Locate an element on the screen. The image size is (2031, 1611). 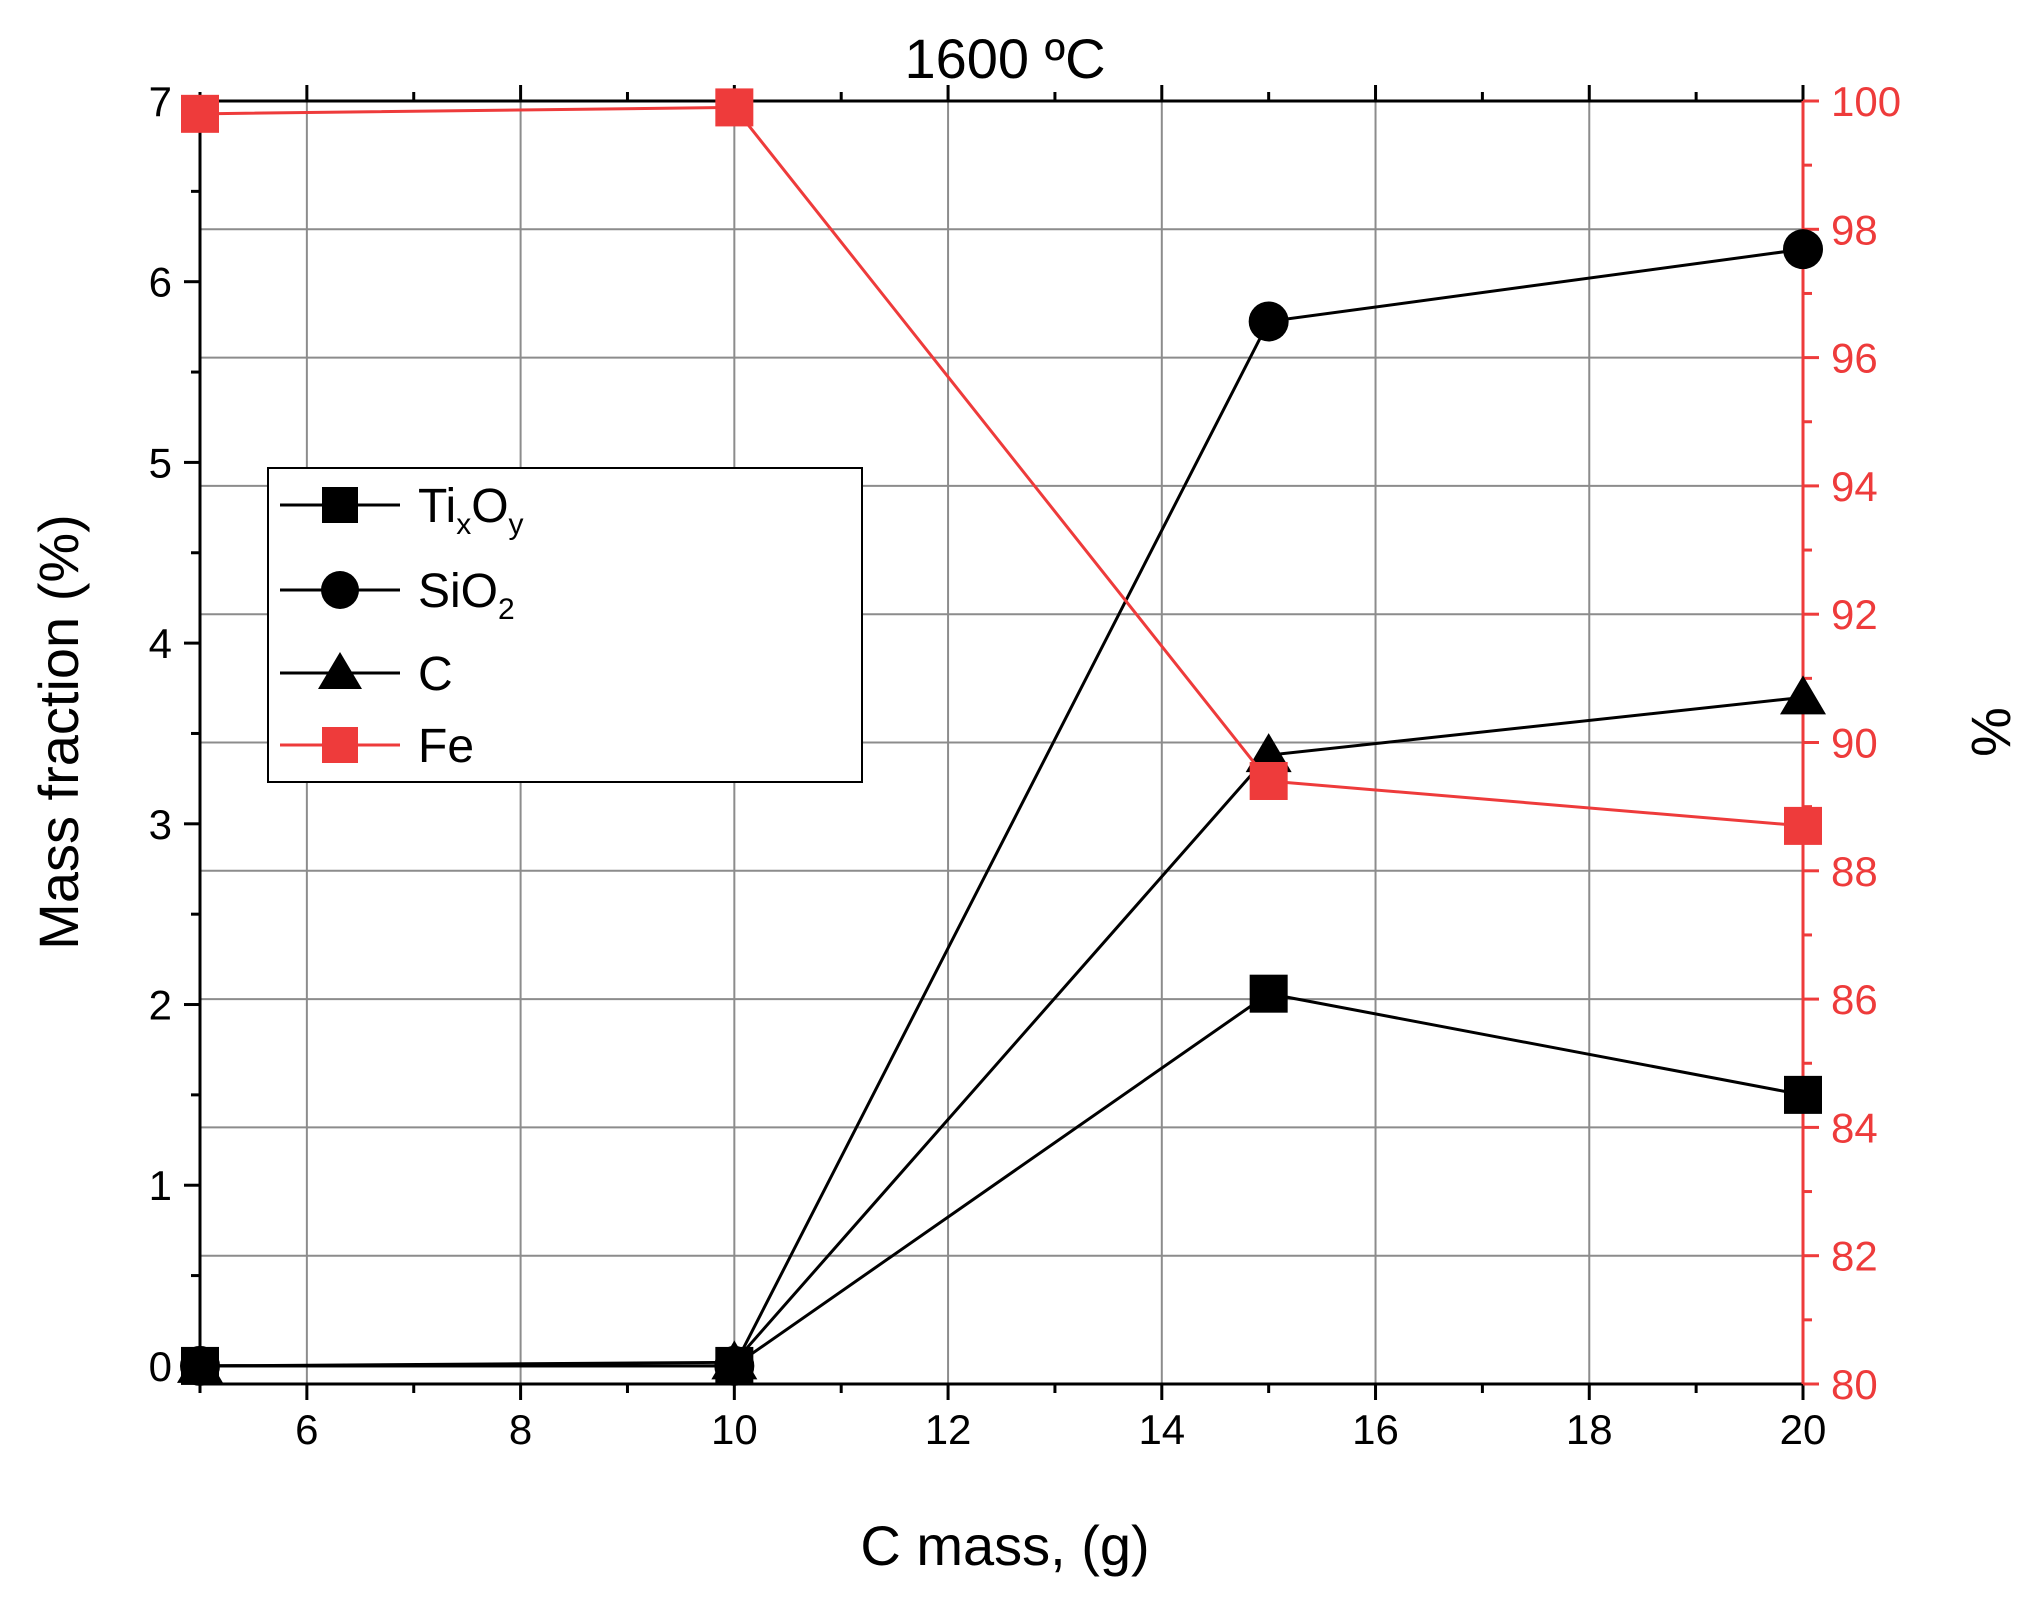
x-tick-label: 8 is located at coordinates (520, 1429).